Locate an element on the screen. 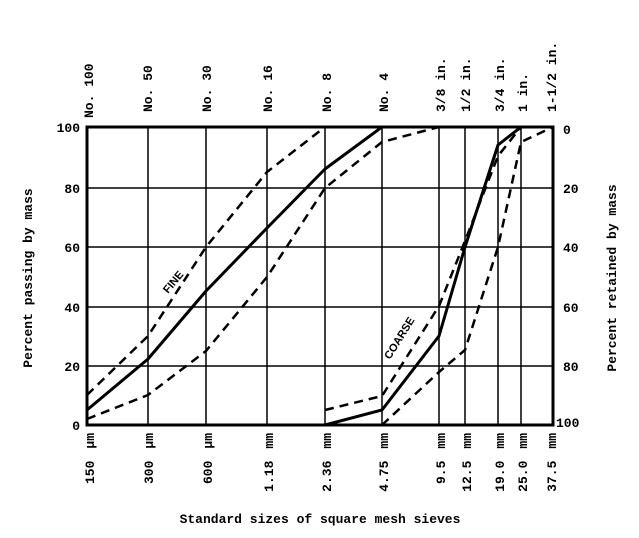 The image size is (639, 538). top-tick-1-2in: 1/2 in. is located at coordinates (466, 84).